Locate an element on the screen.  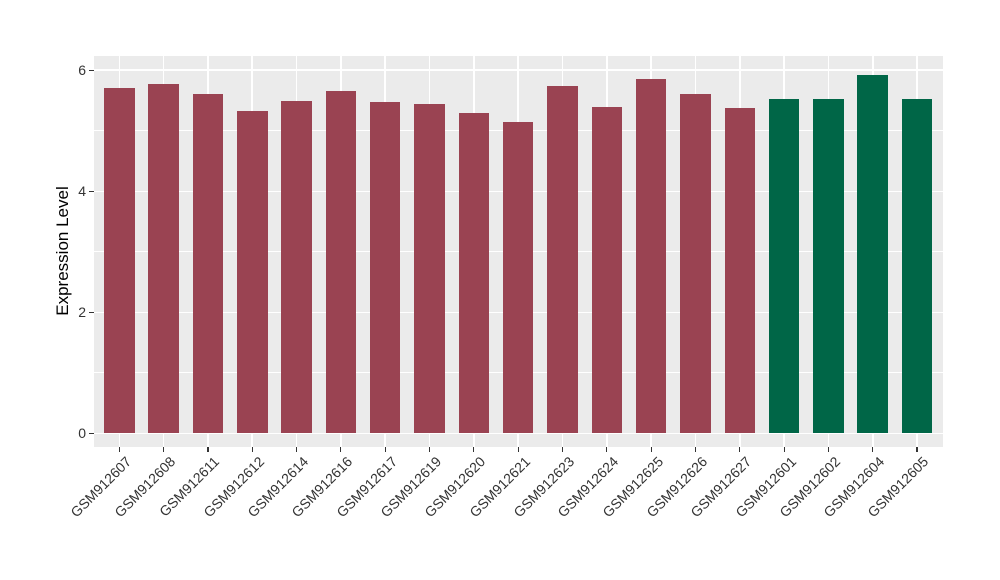
x-tick-mark-GSM912627 is located at coordinates (740, 449).